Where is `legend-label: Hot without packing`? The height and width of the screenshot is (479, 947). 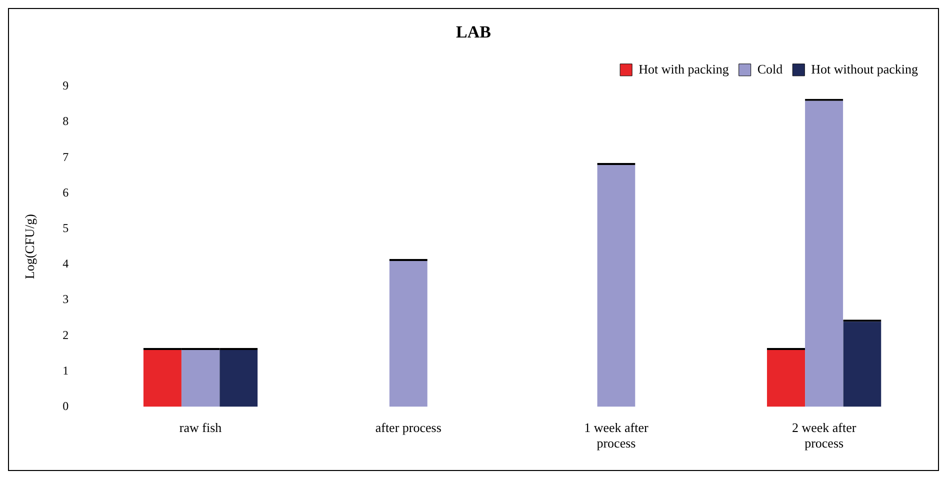
legend-label: Hot without packing is located at coordinates (864, 68).